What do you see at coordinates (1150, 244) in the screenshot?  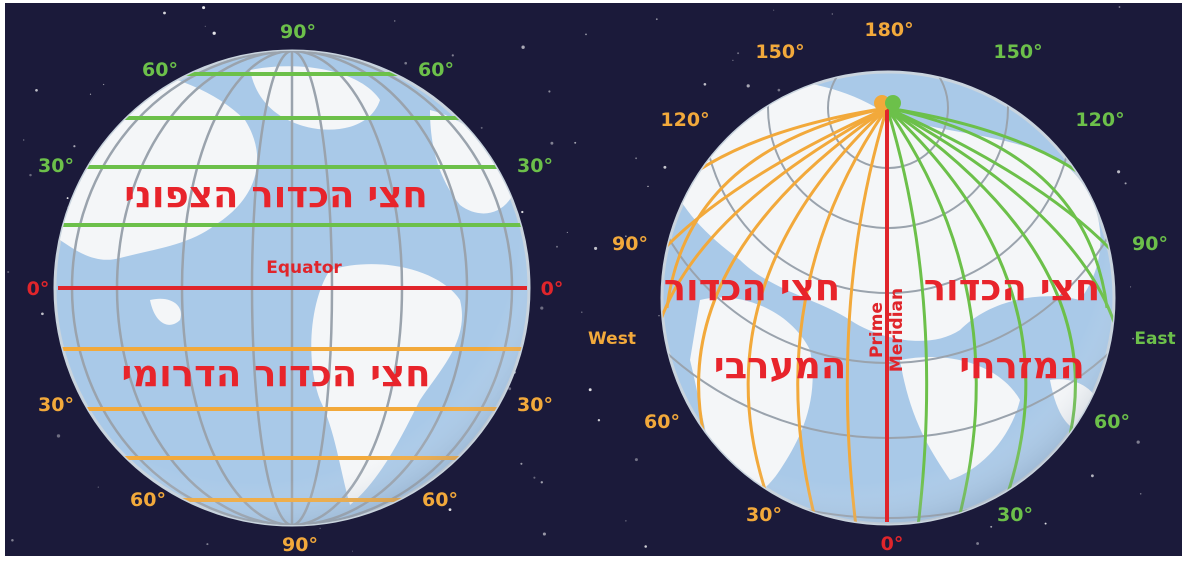 I see `label-90-east: 90°` at bounding box center [1150, 244].